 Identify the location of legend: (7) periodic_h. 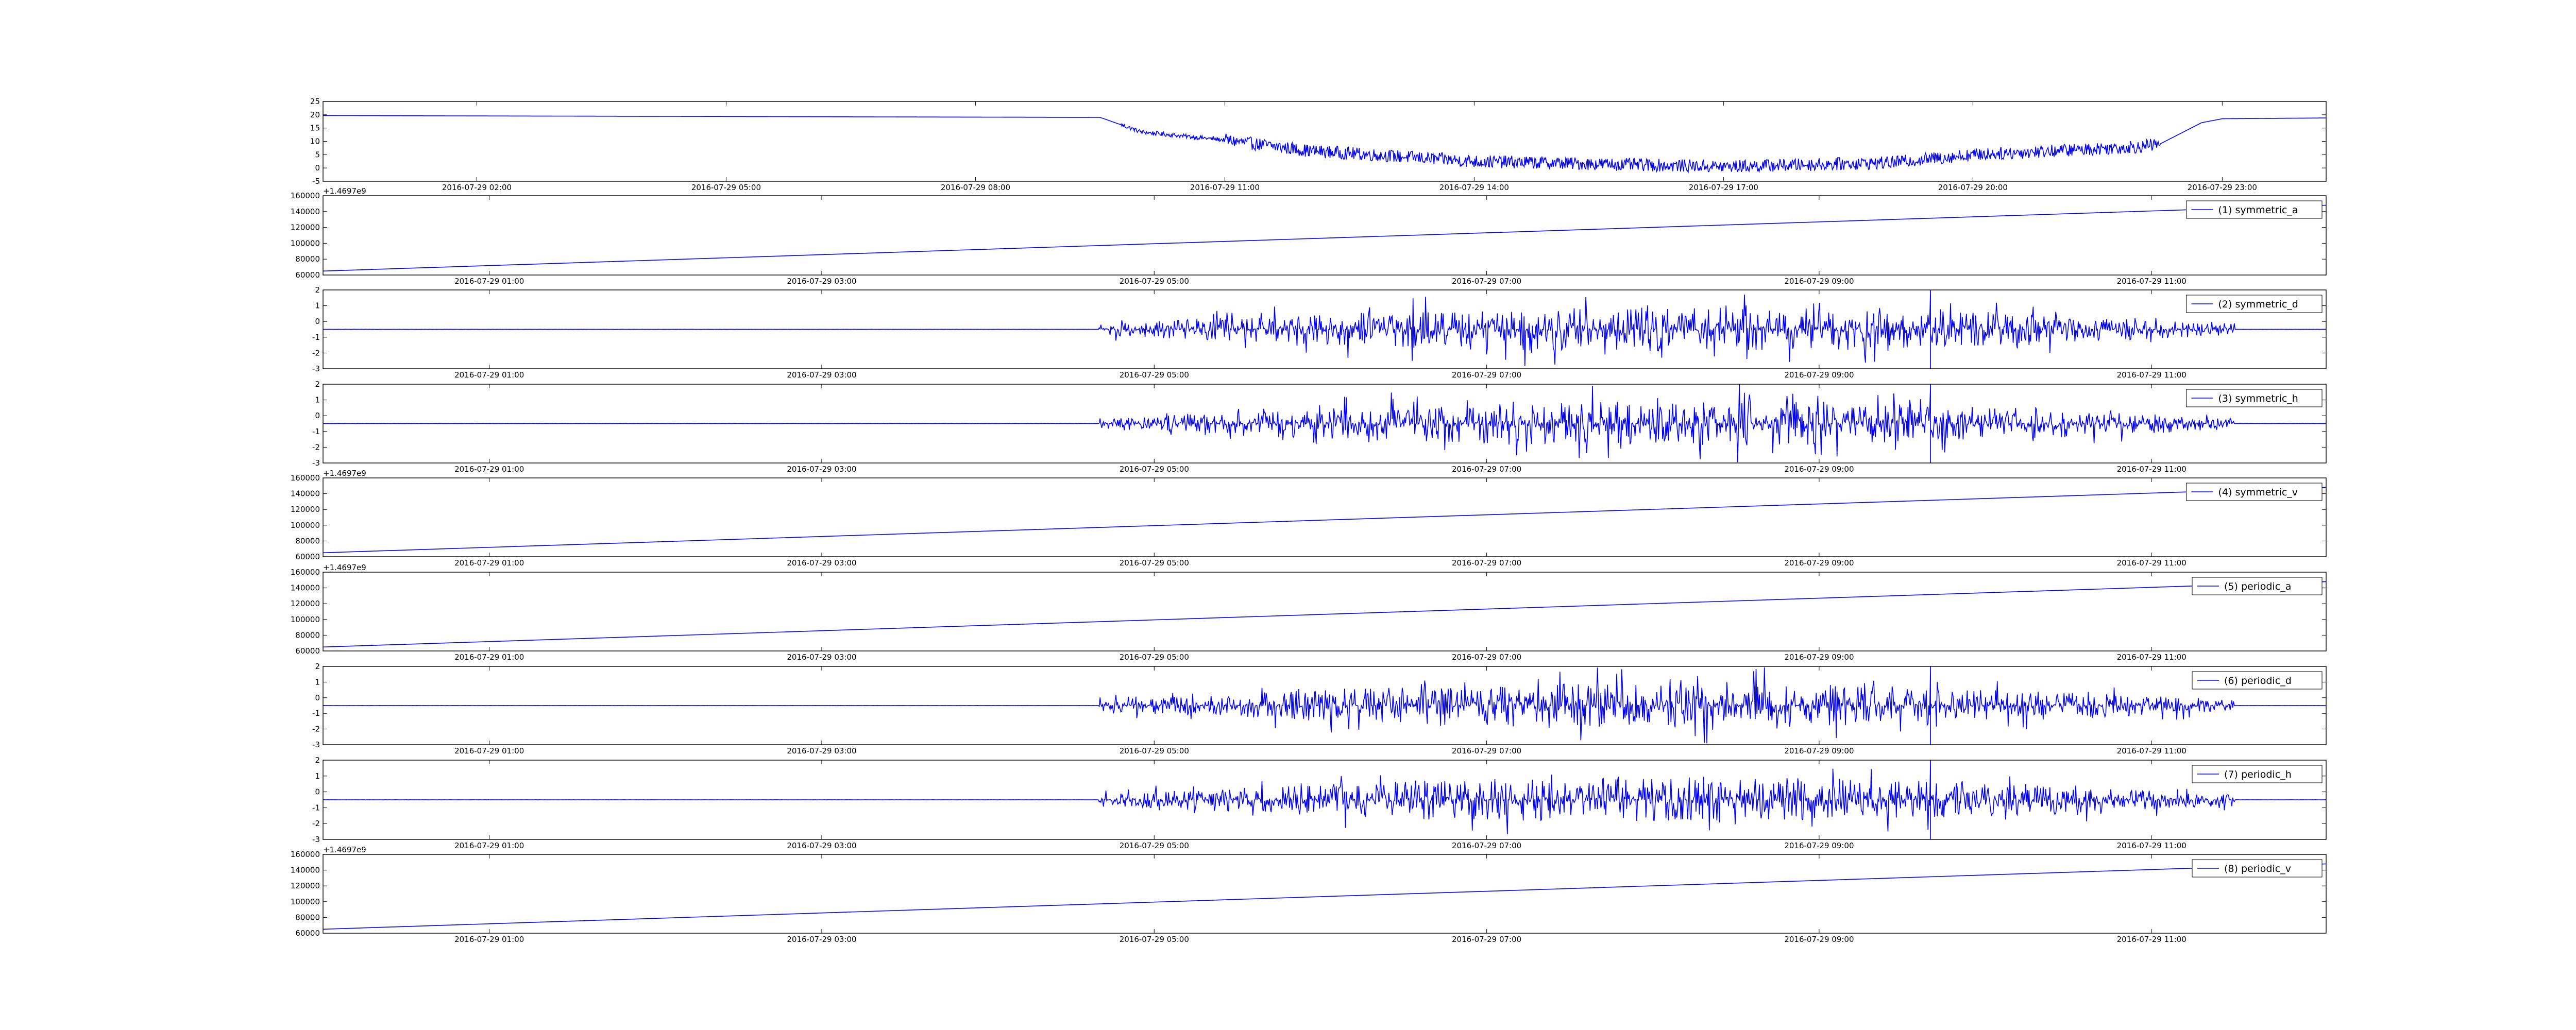
(2257, 774).